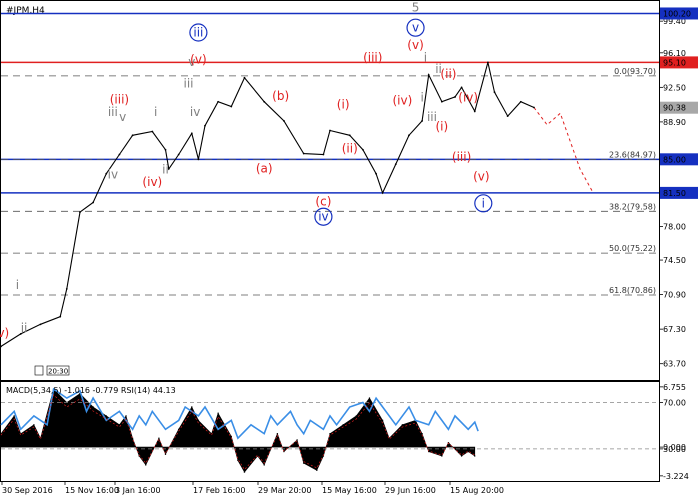 This screenshot has height=500, width=700. I want to click on wave-label-19: (i), so click(343, 104).